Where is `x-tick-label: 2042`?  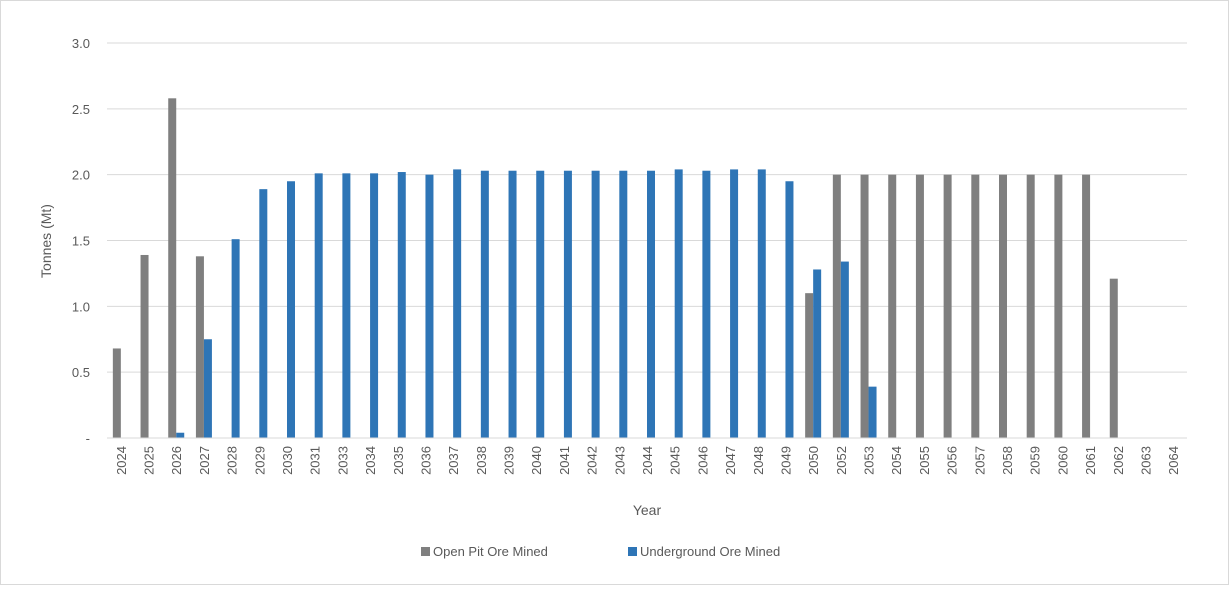
x-tick-label: 2042 is located at coordinates (592, 460).